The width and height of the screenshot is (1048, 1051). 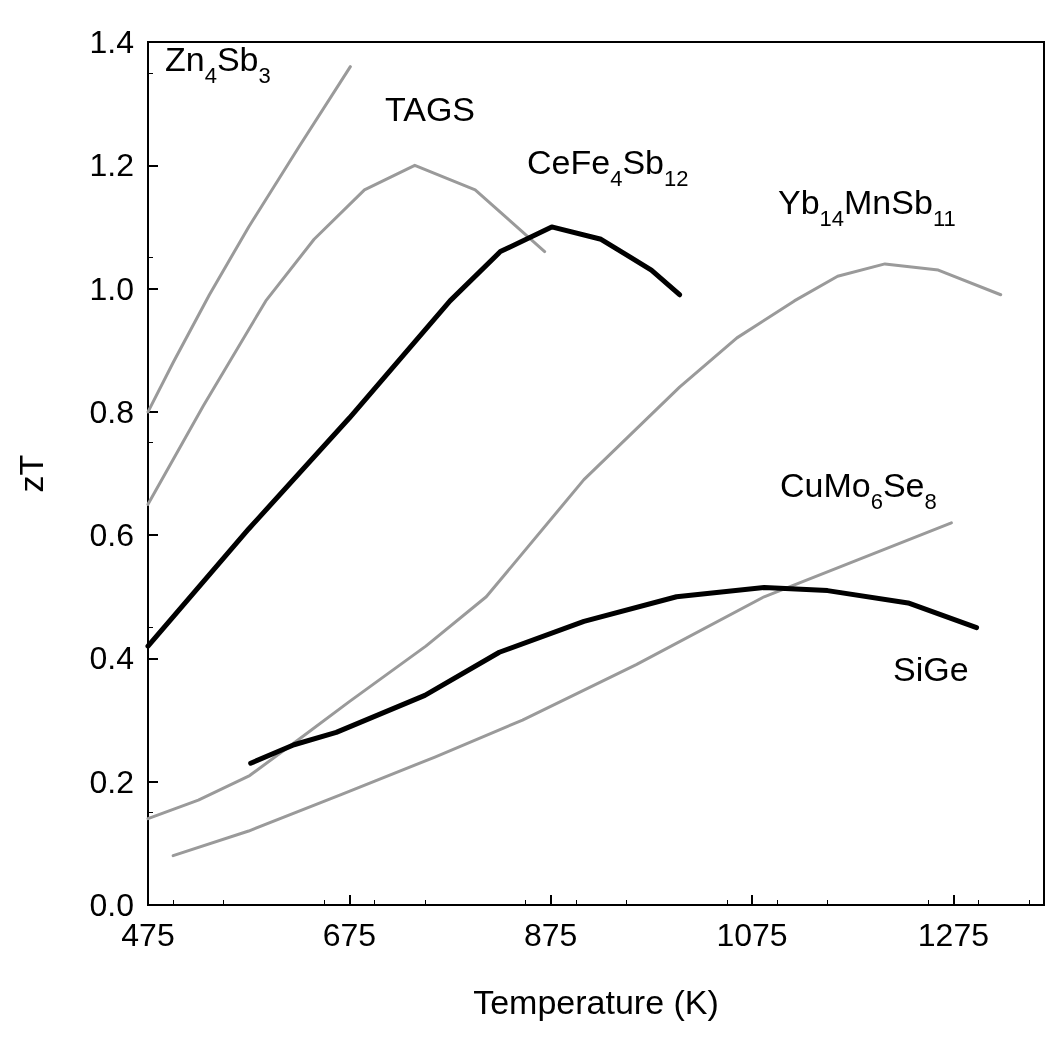 What do you see at coordinates (111, 165) in the screenshot?
I see `y-tick-label: 1.2` at bounding box center [111, 165].